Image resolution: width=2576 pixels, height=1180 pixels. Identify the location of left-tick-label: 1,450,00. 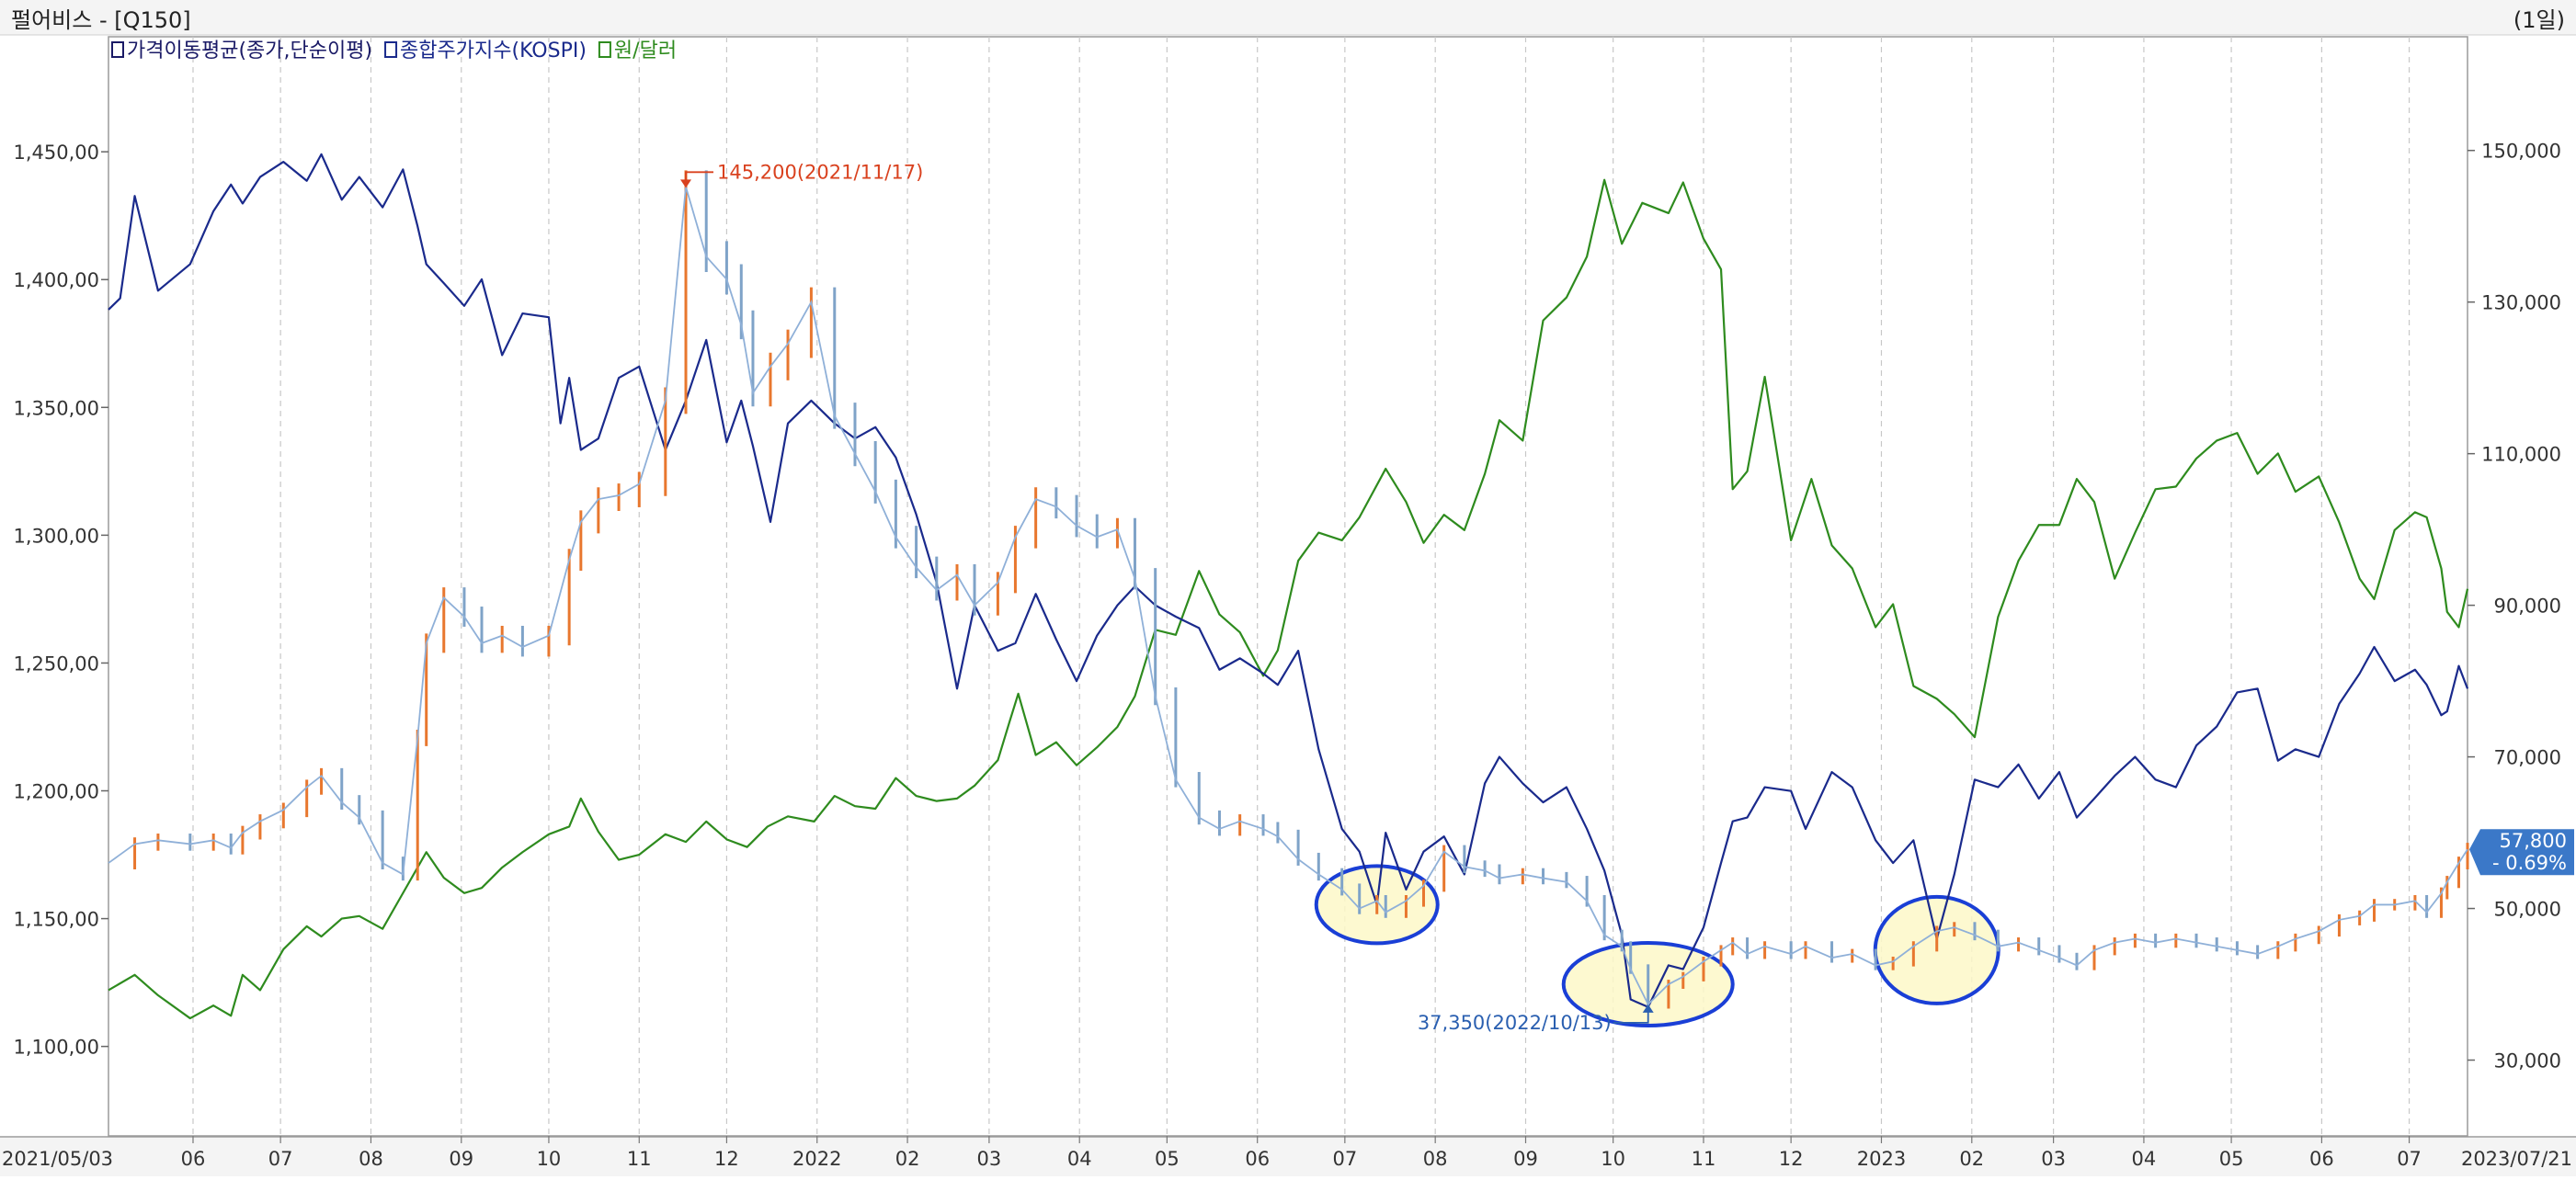
(56, 153).